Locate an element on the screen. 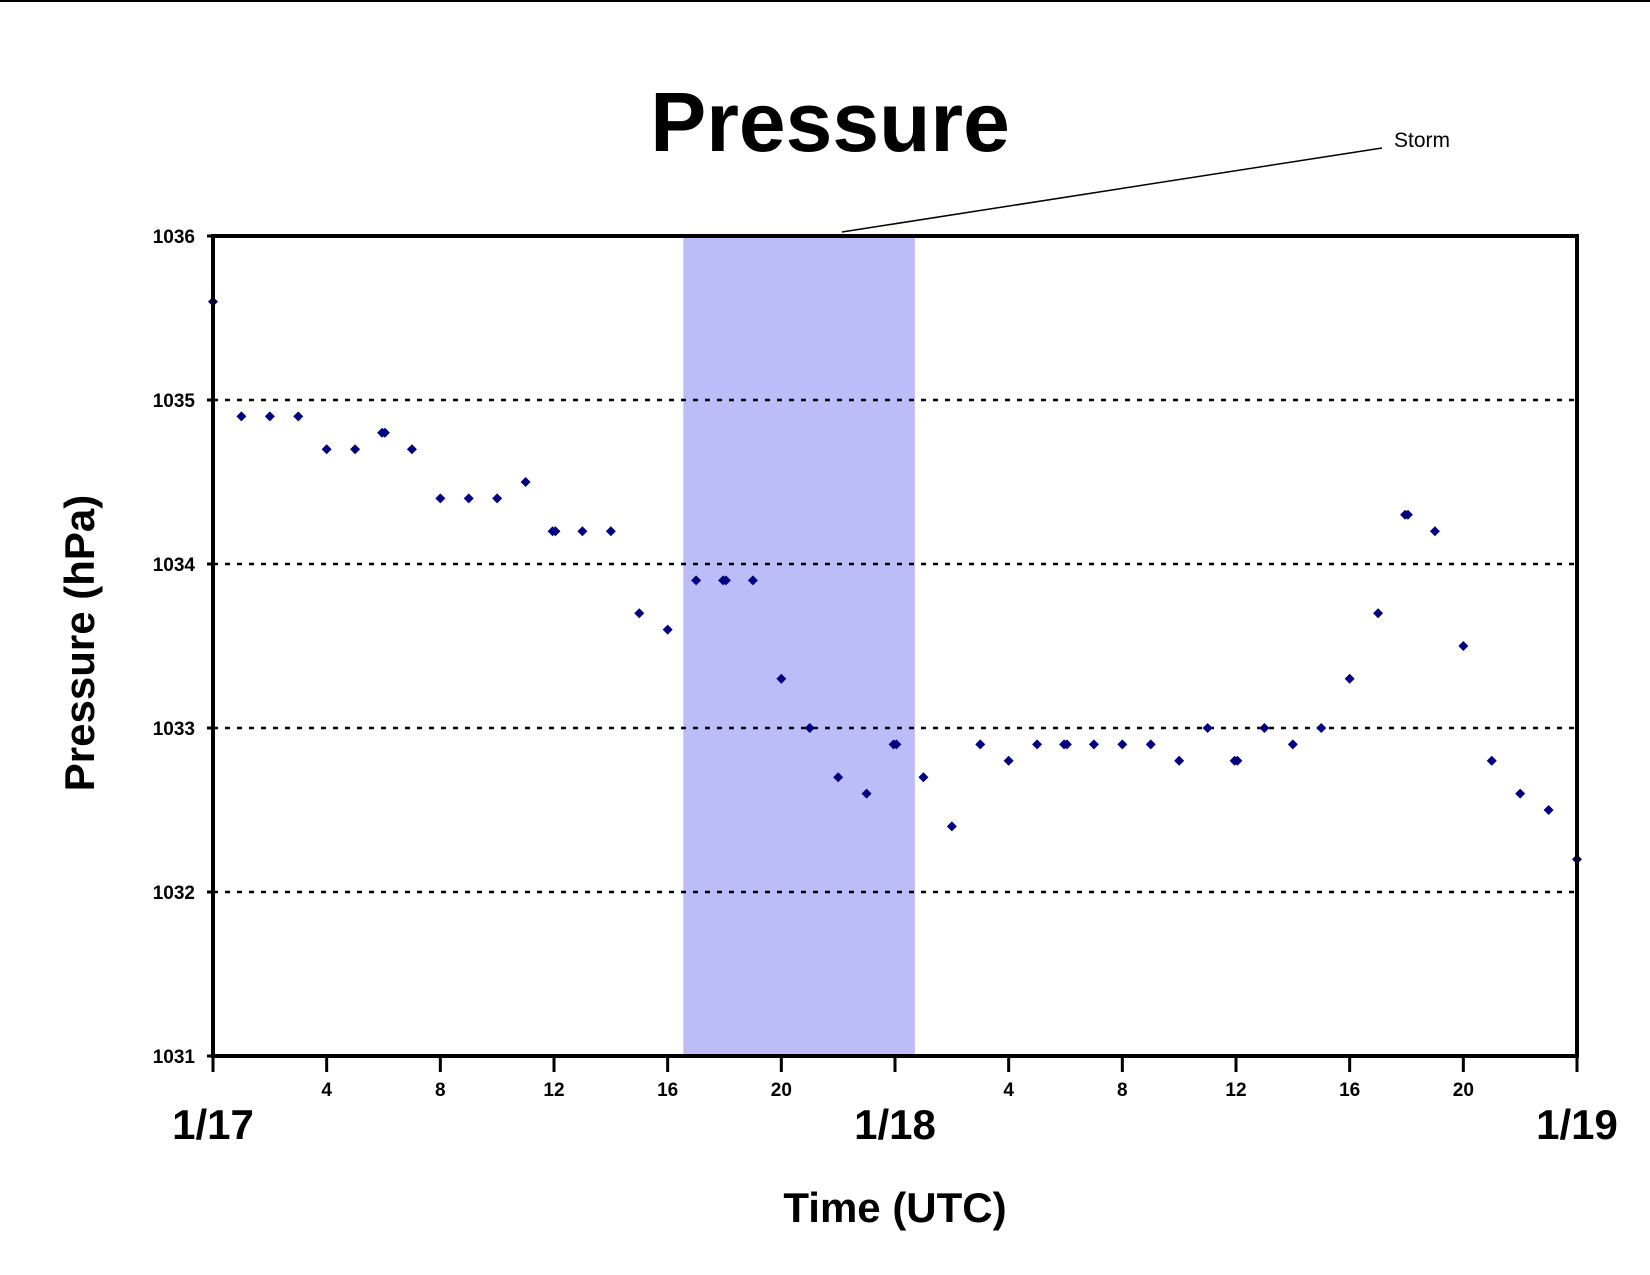  y-tick-label: 1035 is located at coordinates (174, 401).